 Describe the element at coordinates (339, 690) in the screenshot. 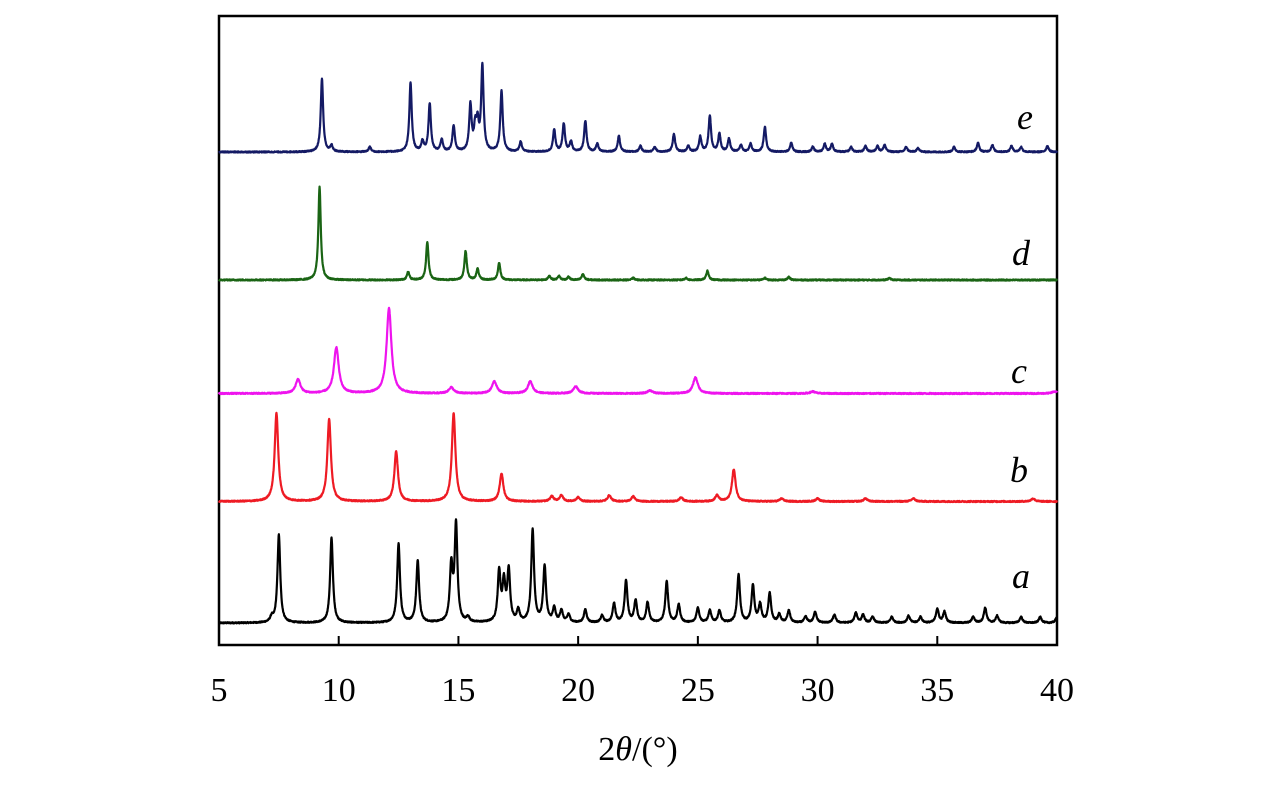

I see `x-tick-label: 10` at that location.